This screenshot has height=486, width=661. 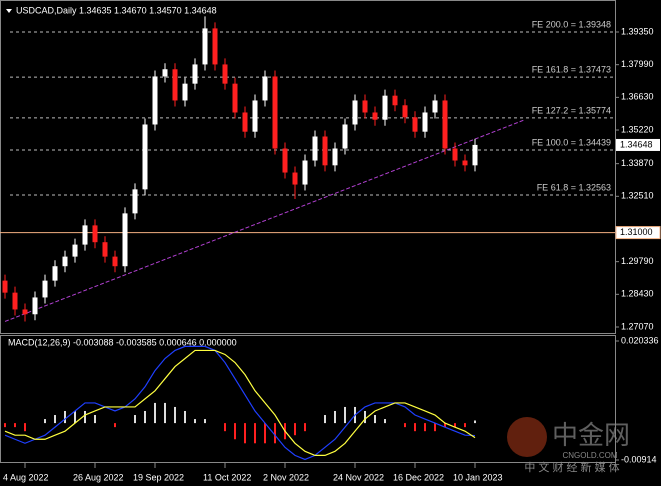 What do you see at coordinates (418, 477) in the screenshot?
I see `x-tick-label: 16 Dec 2022` at bounding box center [418, 477].